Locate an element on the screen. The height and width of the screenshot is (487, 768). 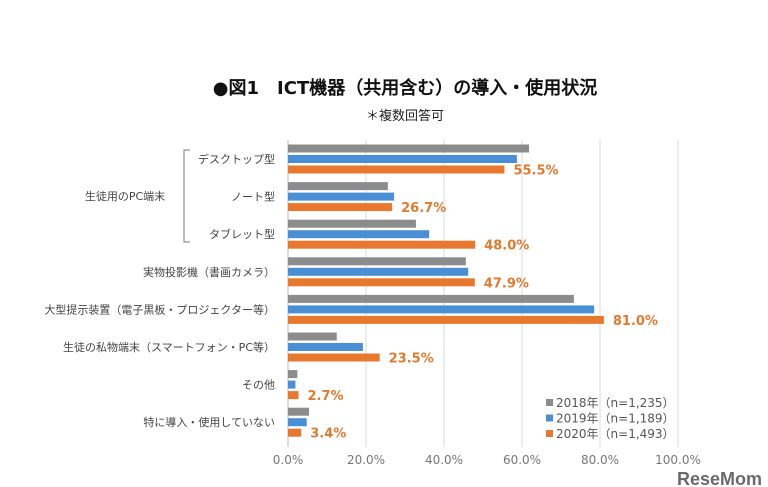
category-label: デスクトップ型 is located at coordinates (236, 159).